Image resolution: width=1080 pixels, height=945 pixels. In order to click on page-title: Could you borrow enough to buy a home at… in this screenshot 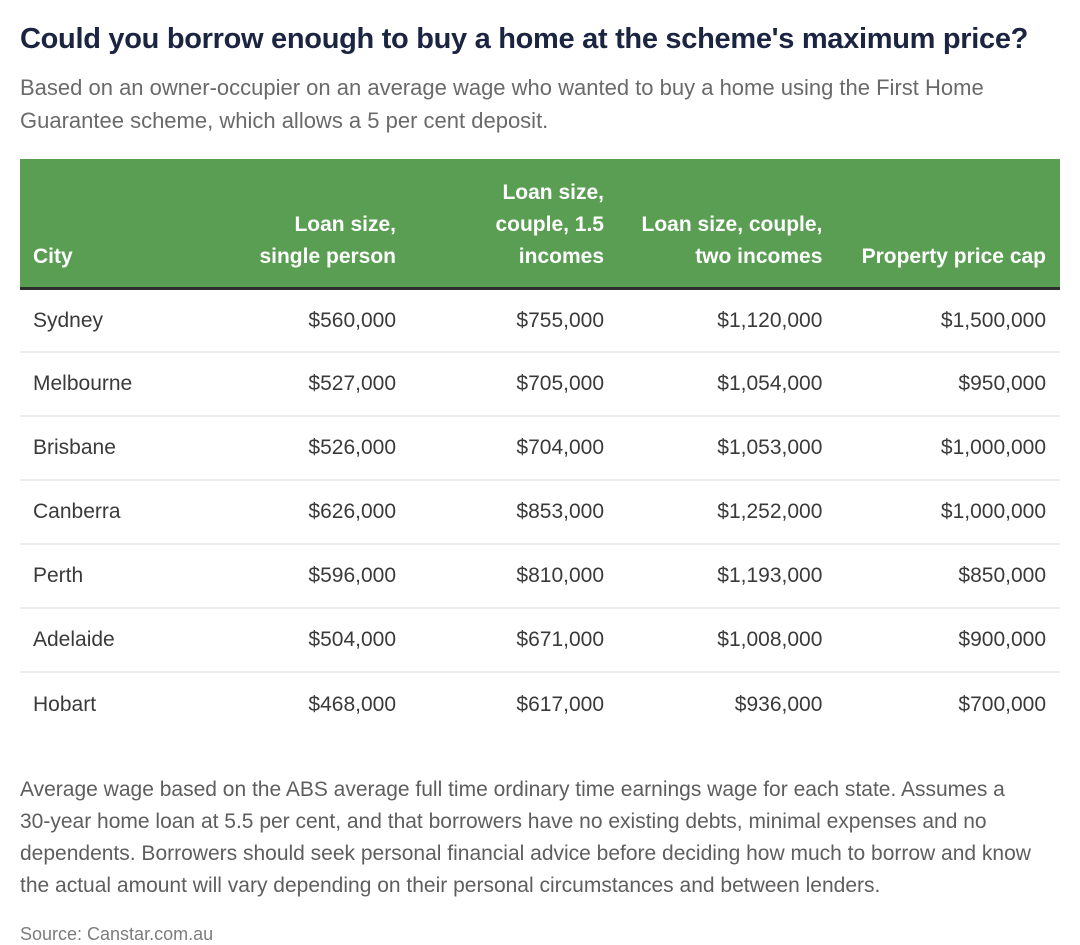, I will do `click(524, 39)`.